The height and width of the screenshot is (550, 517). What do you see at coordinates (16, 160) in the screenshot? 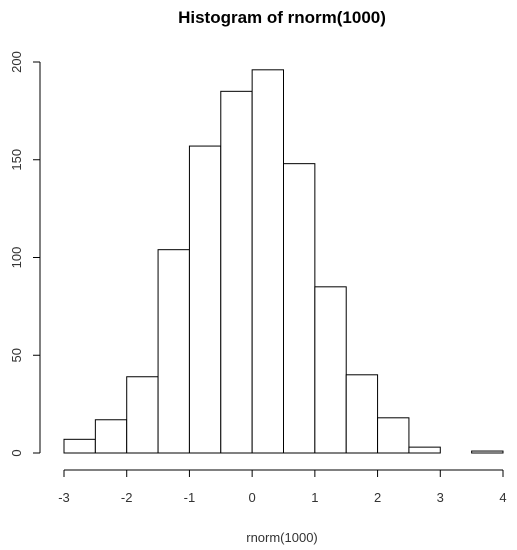
I see `y-tick-label: 150` at bounding box center [16, 160].